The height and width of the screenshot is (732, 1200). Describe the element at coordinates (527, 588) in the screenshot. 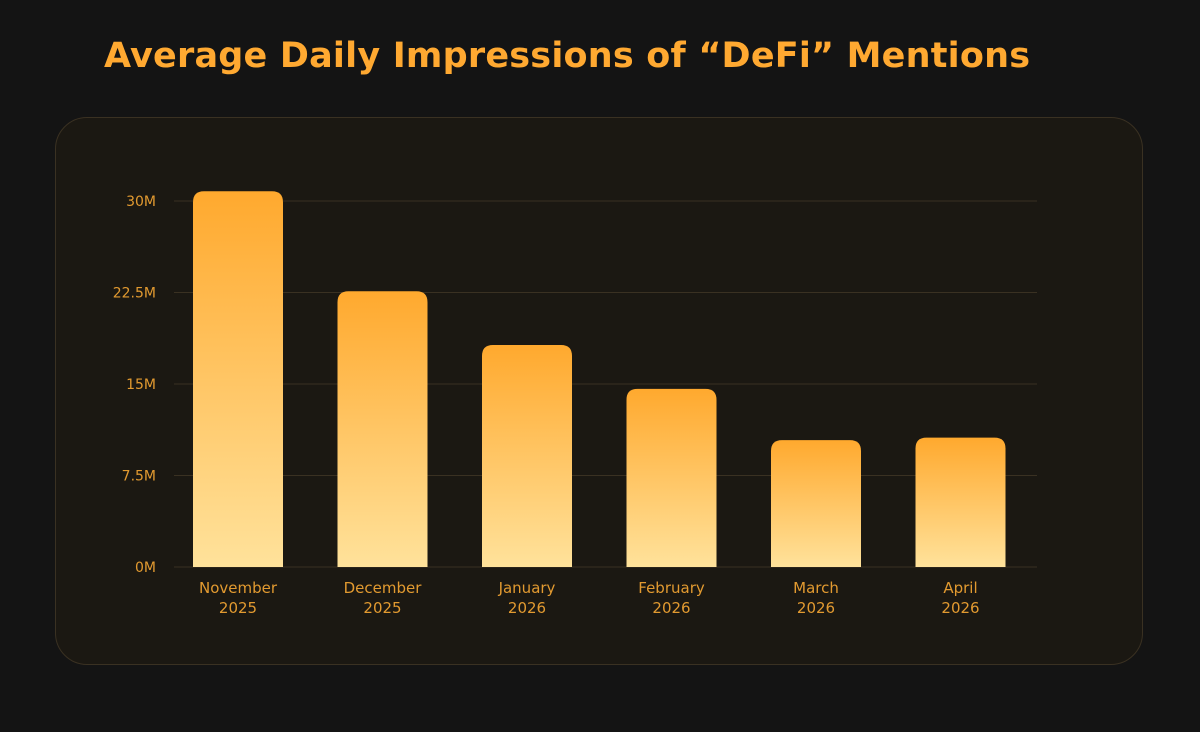

I see `x-tick-label-line: January` at that location.